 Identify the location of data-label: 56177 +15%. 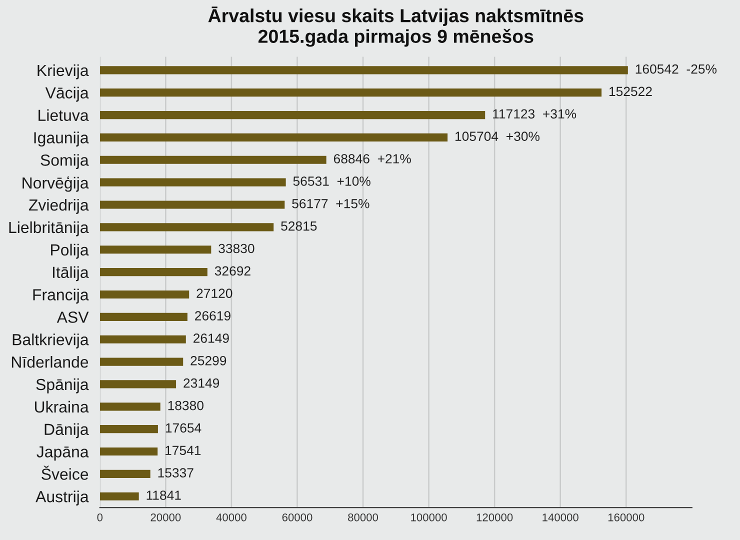
(331, 203).